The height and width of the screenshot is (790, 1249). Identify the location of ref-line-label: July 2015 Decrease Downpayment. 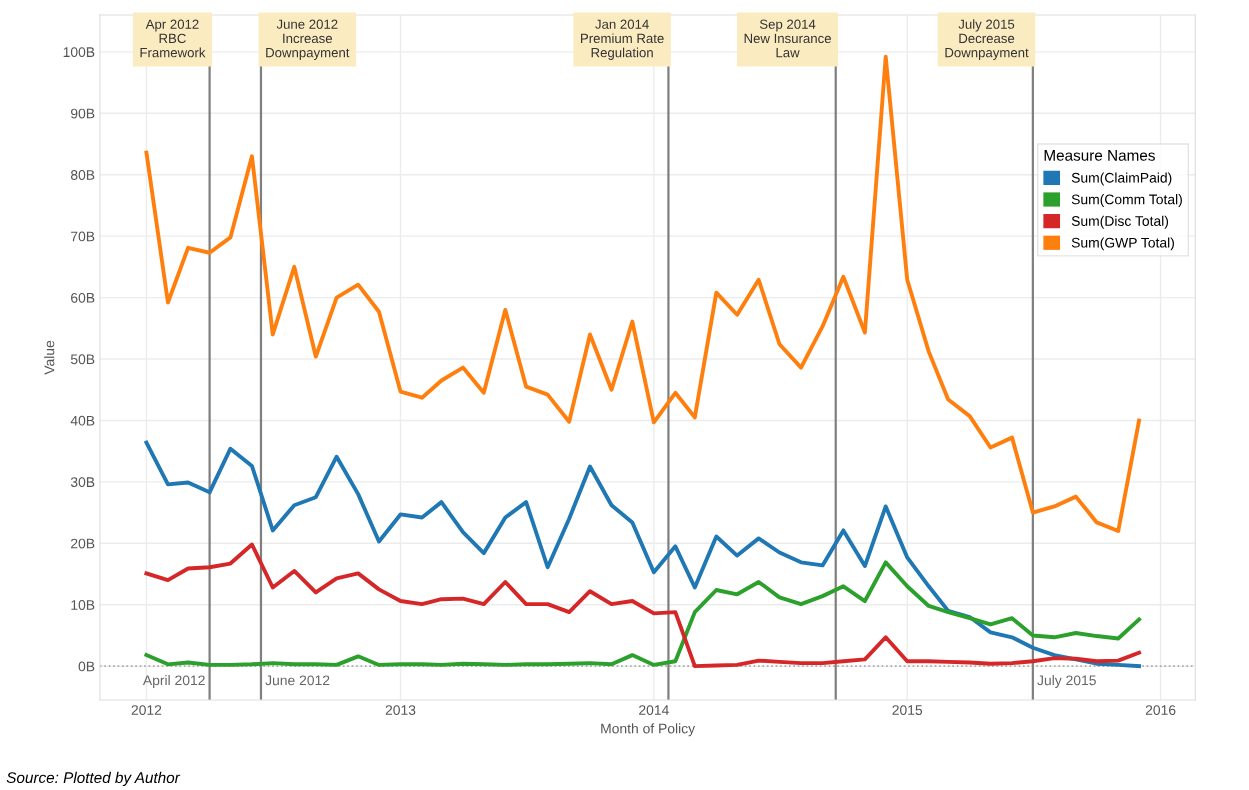
(987, 39).